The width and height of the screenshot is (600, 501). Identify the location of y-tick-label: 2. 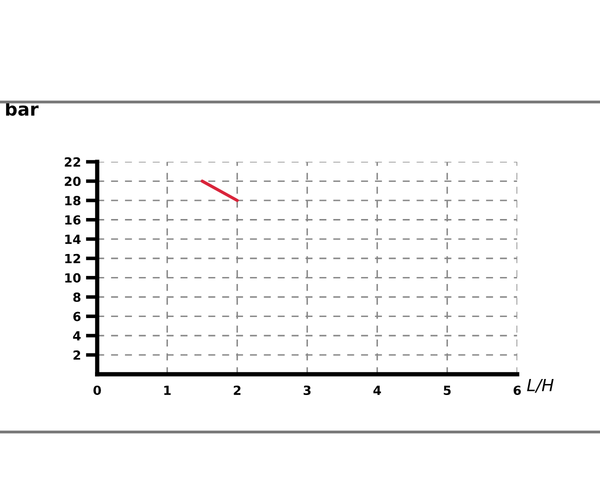
(77, 355).